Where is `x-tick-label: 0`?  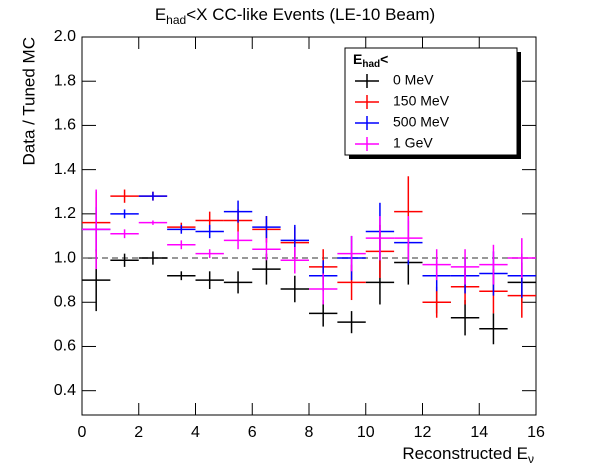
x-tick-label: 0 is located at coordinates (82, 432).